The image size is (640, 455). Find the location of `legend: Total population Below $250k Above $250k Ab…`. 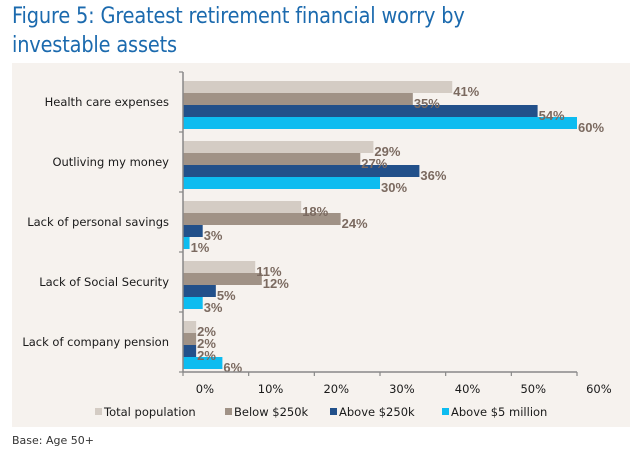

legend: Total population Below $250k Above $250k Ab… is located at coordinates (321, 412).